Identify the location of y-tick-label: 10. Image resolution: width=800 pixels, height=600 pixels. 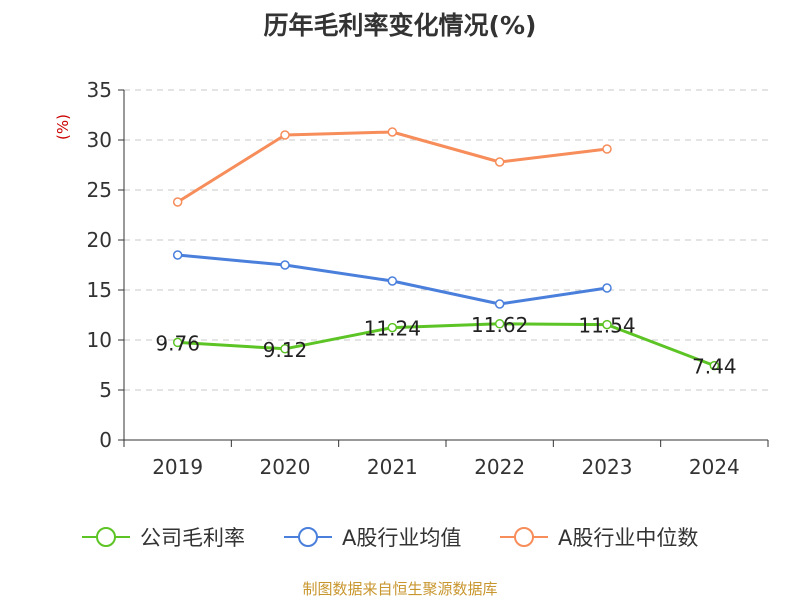
(99, 340).